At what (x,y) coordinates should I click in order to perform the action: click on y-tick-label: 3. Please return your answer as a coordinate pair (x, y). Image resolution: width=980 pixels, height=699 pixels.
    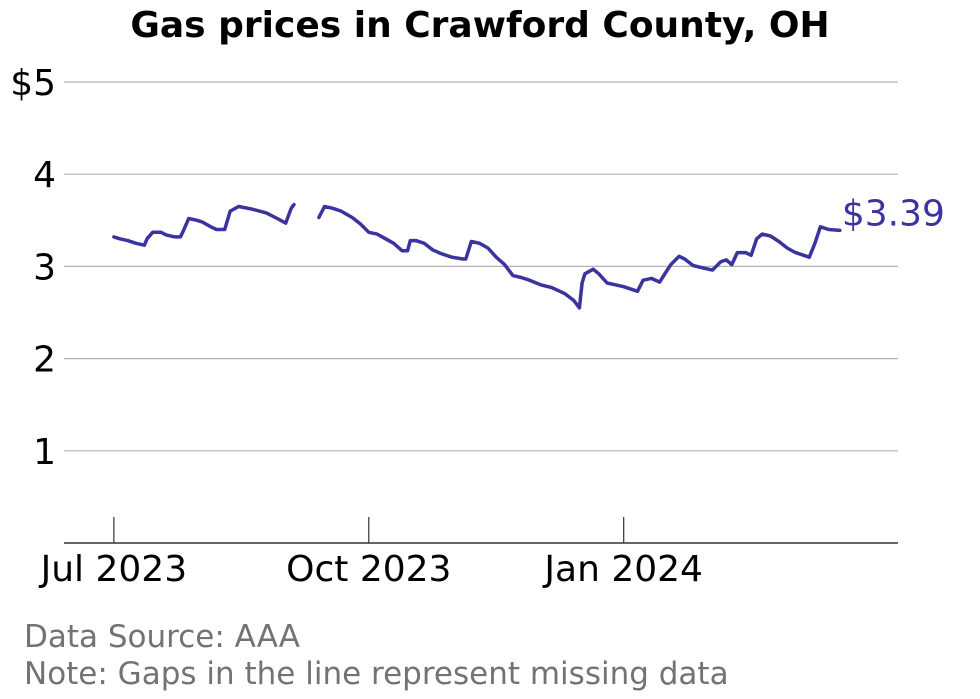
    Looking at the image, I should click on (44, 267).